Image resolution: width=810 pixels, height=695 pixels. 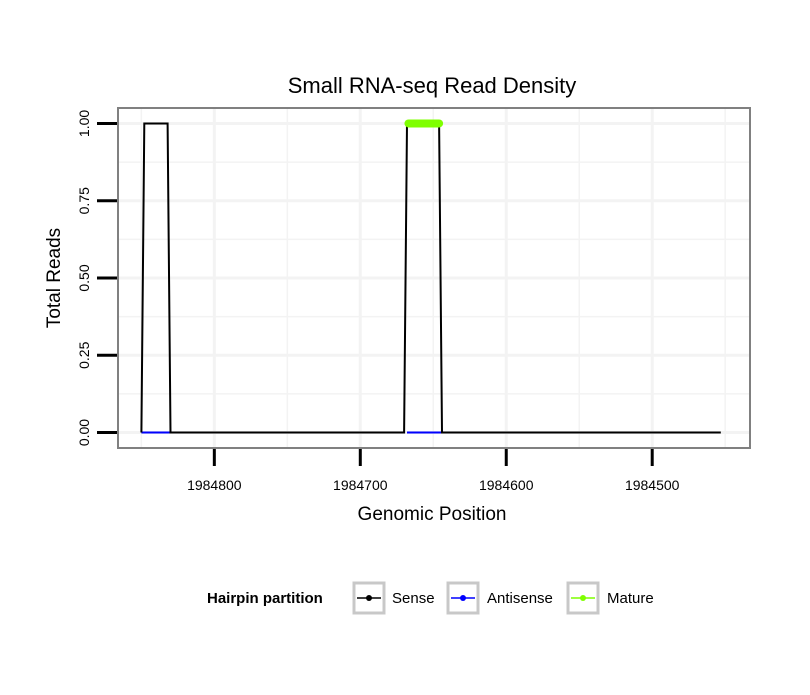 I want to click on chart-title: Small RNA-seq Read Density, so click(x=432, y=85).